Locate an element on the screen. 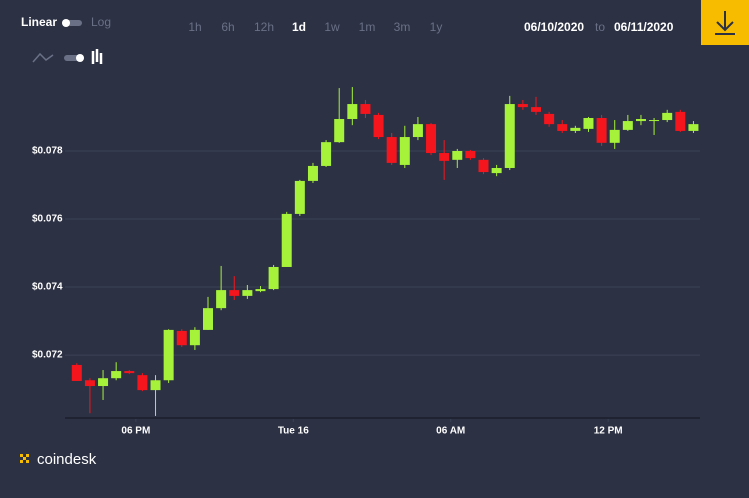 The height and width of the screenshot is (498, 749). range-buttons: 1h 6h 12h 1d 1w 1m 3m 1y is located at coordinates (315, 27).